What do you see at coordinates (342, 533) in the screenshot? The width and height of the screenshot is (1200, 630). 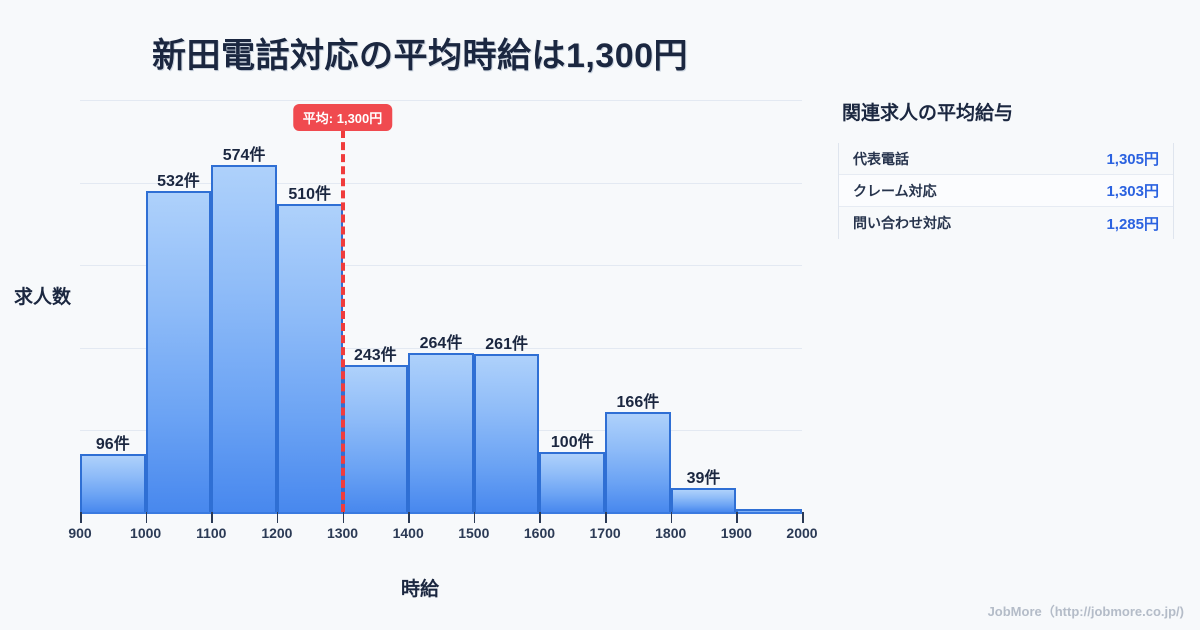 I see `axis-tick-label: 1300` at bounding box center [342, 533].